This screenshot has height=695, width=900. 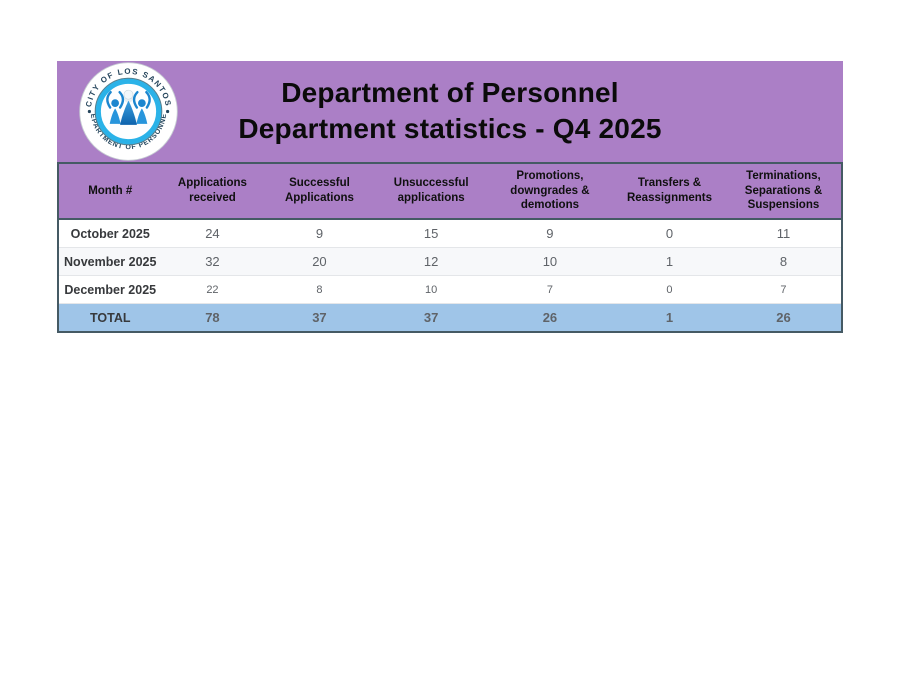 I want to click on table-total-row: TOTAL 78 37 37 26 1 26, so click(x=450, y=317).